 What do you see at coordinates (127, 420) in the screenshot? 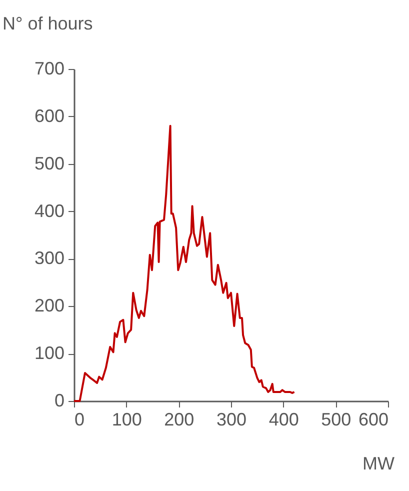
I see `x-tick-label: 100` at bounding box center [127, 420].